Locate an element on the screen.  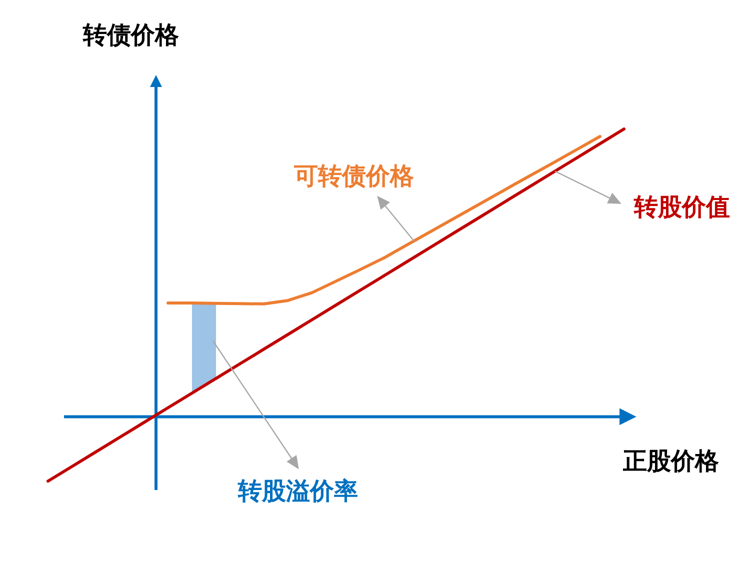
text: 转股价值 is located at coordinates (681, 207).